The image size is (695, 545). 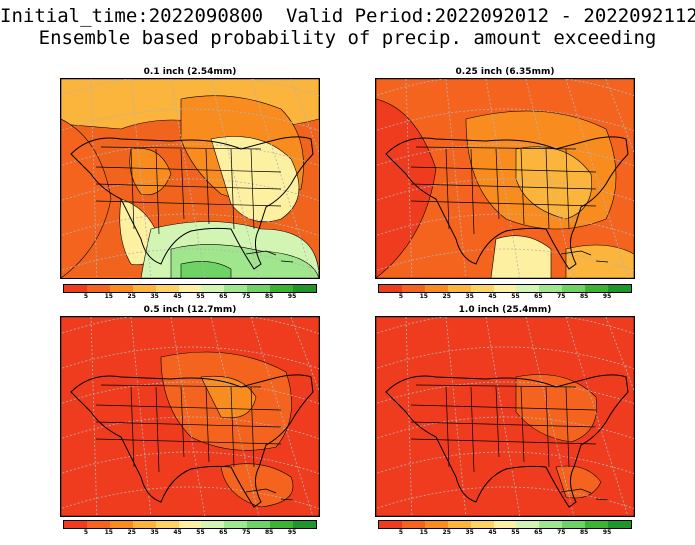 I want to click on colorbar-1.0-inch, so click(x=505, y=524).